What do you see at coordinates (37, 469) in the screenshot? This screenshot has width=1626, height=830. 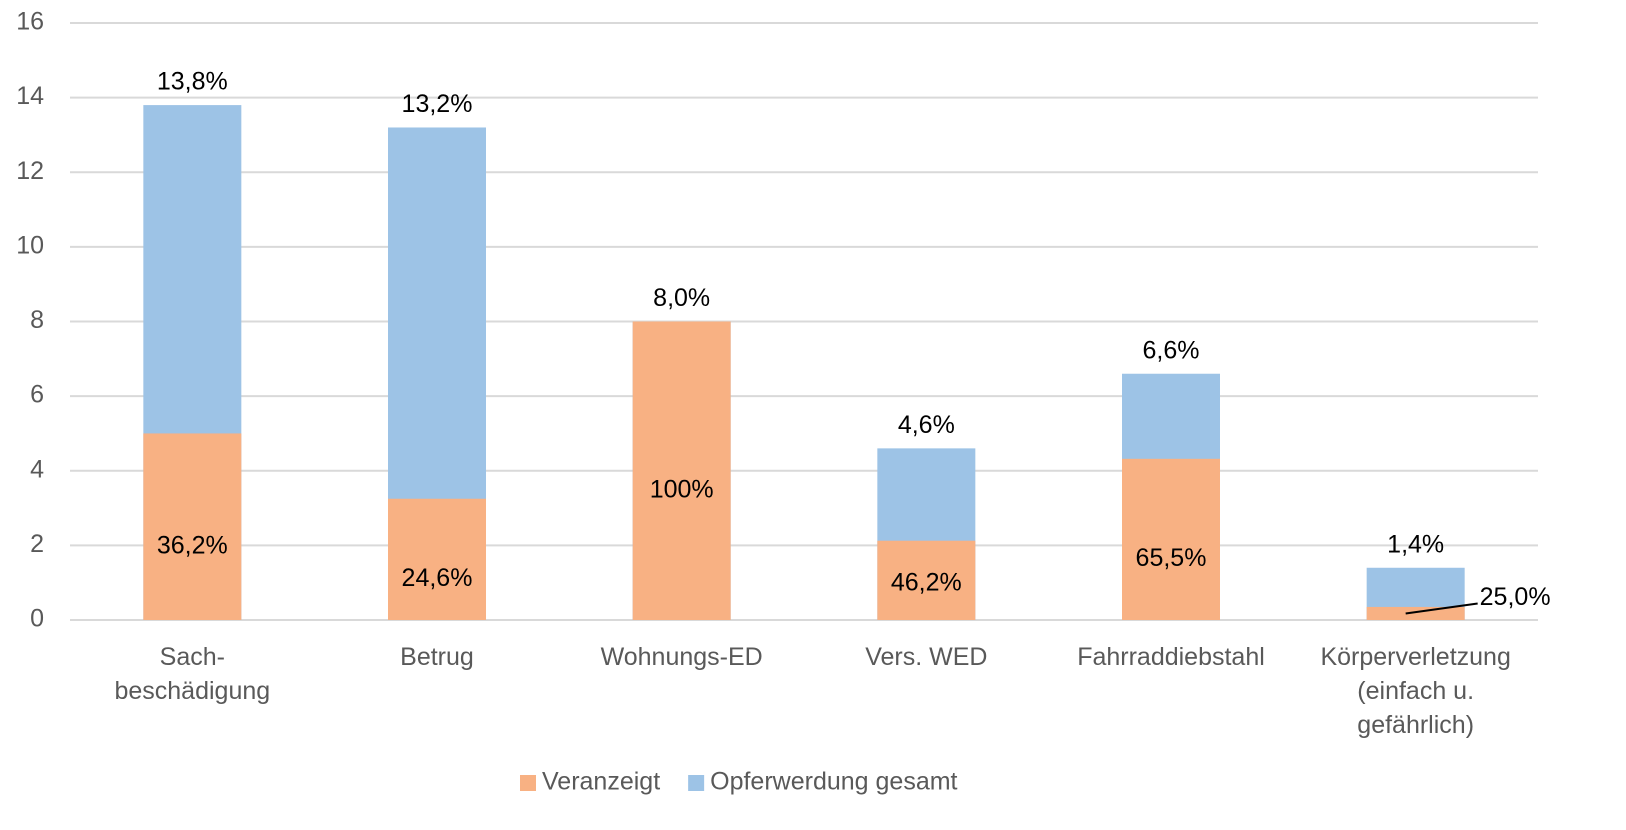 I see `y-tick-label: 4` at bounding box center [37, 469].